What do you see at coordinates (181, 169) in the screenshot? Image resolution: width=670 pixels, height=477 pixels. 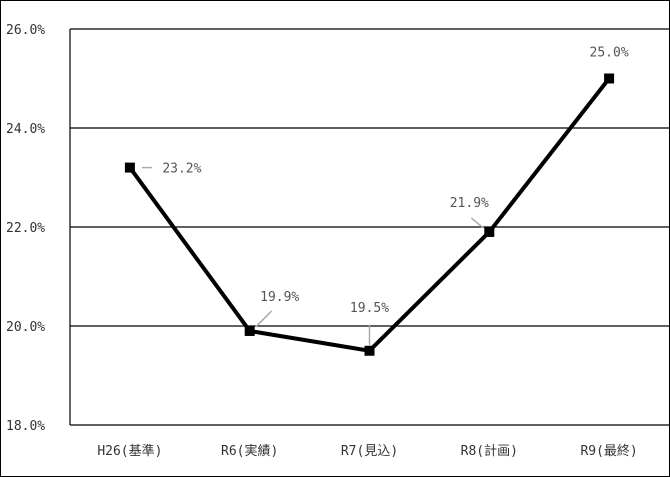 I see `data-label: 23.2%` at bounding box center [181, 169].